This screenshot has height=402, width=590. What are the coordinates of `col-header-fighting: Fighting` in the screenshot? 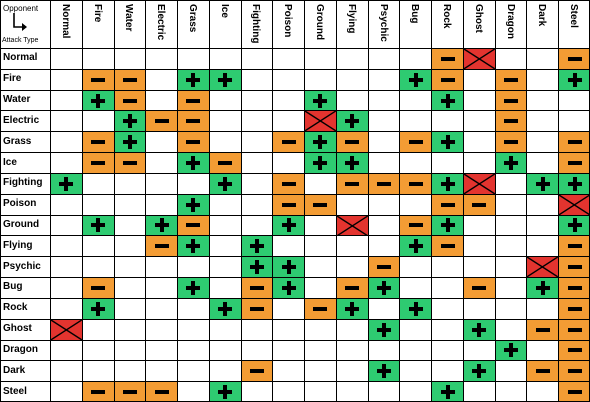 It's located at (257, 24).